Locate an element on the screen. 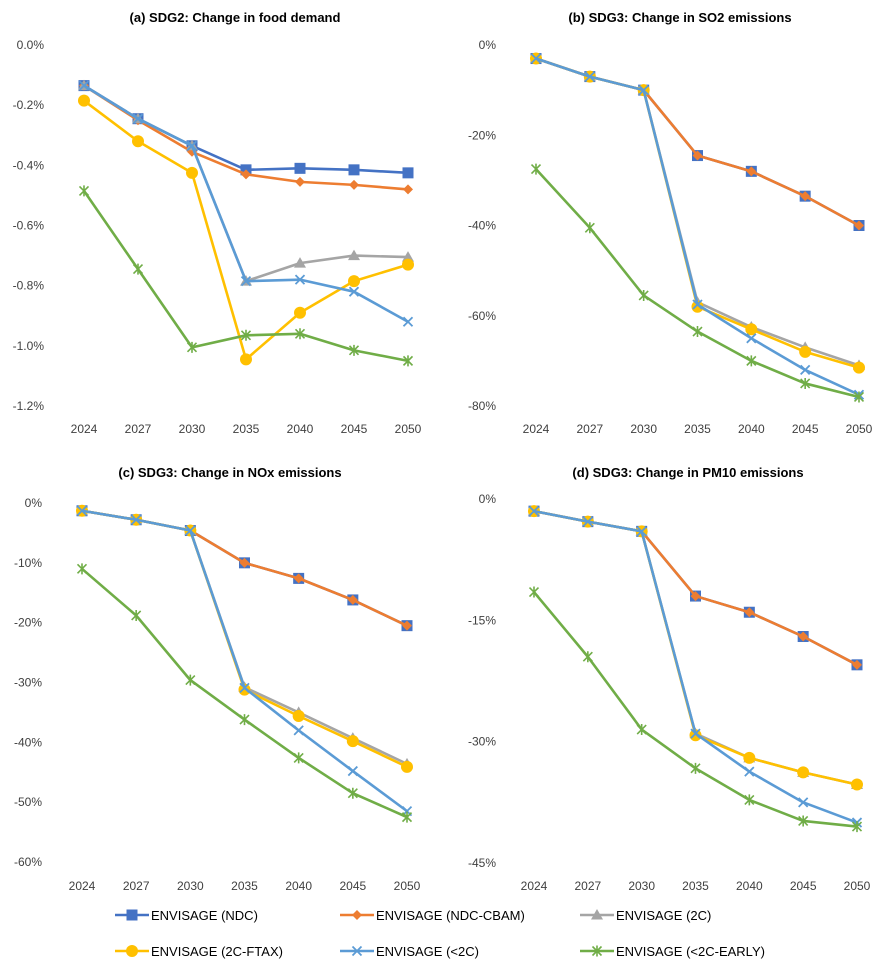 The image size is (889, 966). y-tick-label: -0.6% is located at coordinates (29, 226).